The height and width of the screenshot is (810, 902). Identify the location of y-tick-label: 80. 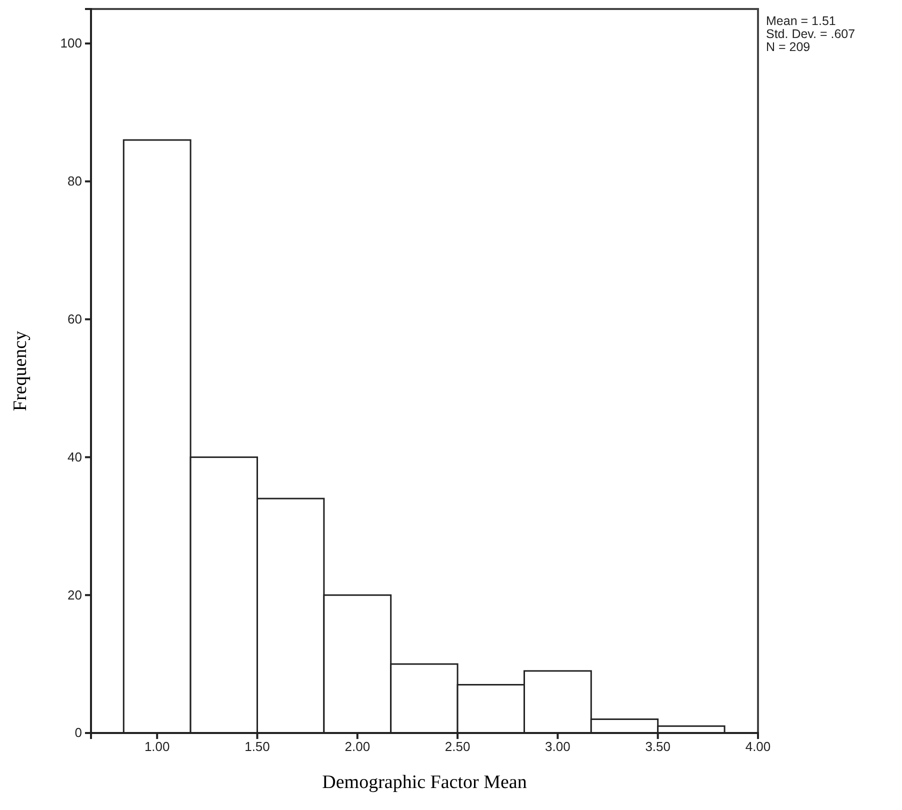
(75, 181).